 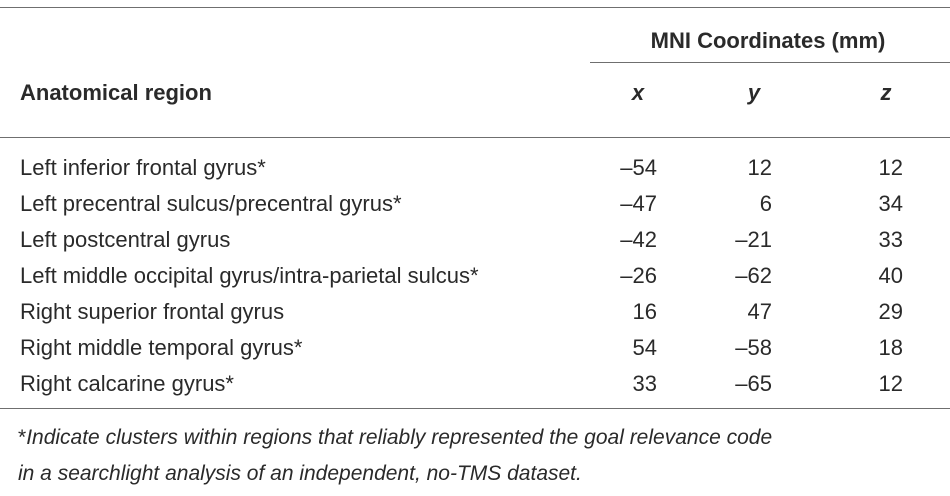 I want to click on x-cell: 33, so click(x=644, y=383).